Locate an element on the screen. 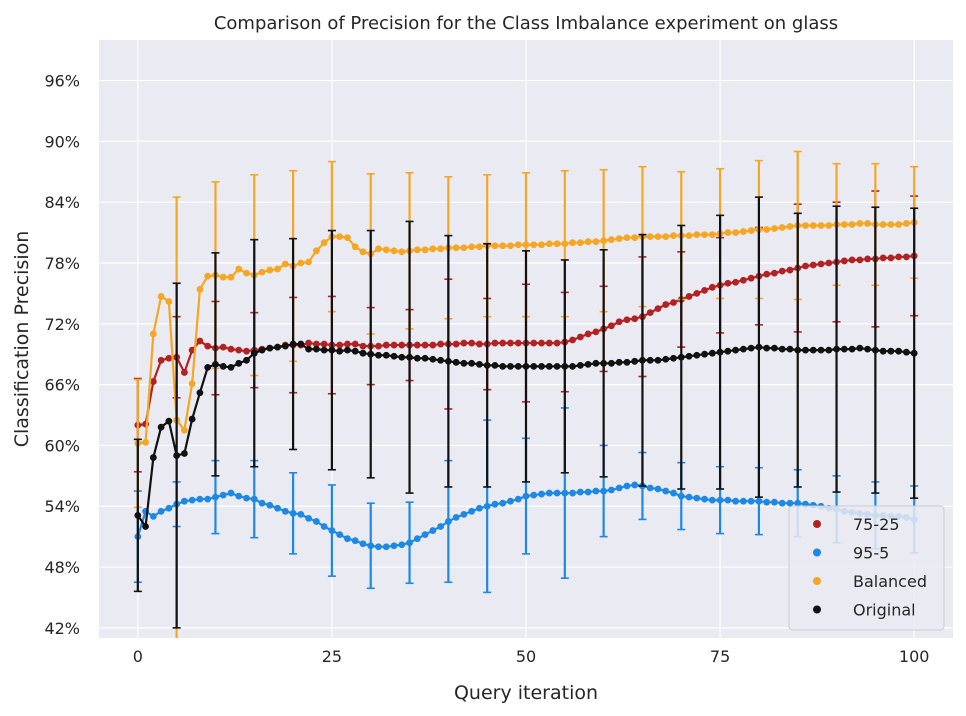 This screenshot has height=716, width=966. y-tick-label: 42% is located at coordinates (62, 628).